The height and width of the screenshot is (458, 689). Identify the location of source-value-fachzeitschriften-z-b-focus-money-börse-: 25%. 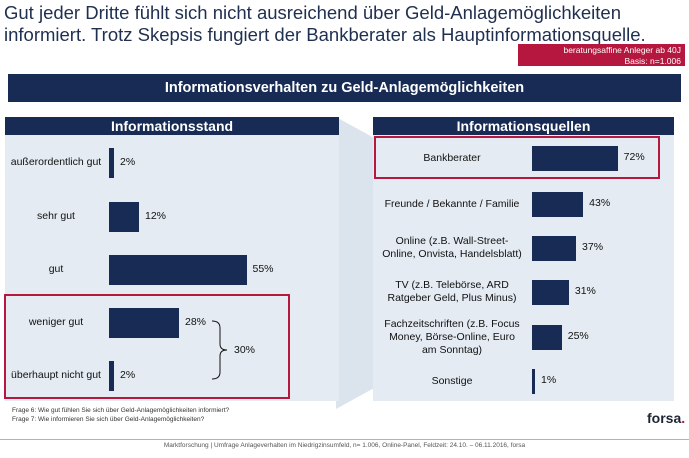
(578, 336).